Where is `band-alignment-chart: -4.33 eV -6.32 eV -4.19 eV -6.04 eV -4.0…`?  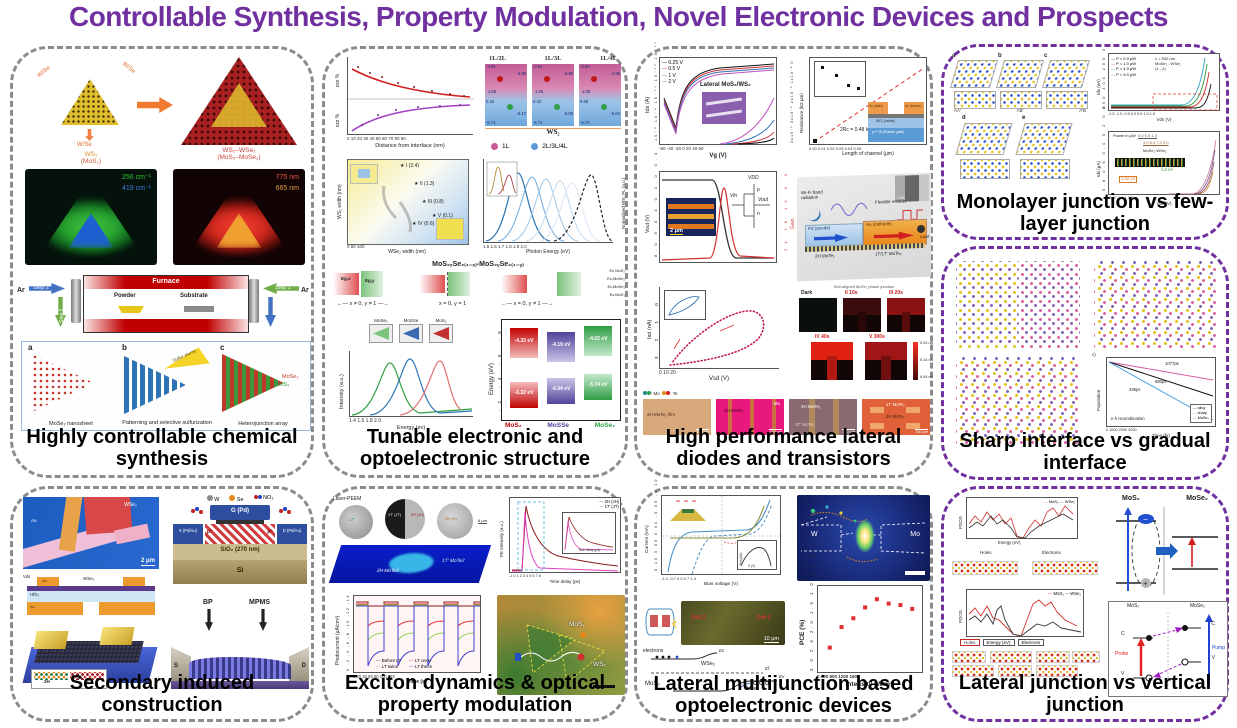 band-alignment-chart: -4.33 eV -6.32 eV -4.19 eV -6.04 eV -4.0… is located at coordinates (555, 377).